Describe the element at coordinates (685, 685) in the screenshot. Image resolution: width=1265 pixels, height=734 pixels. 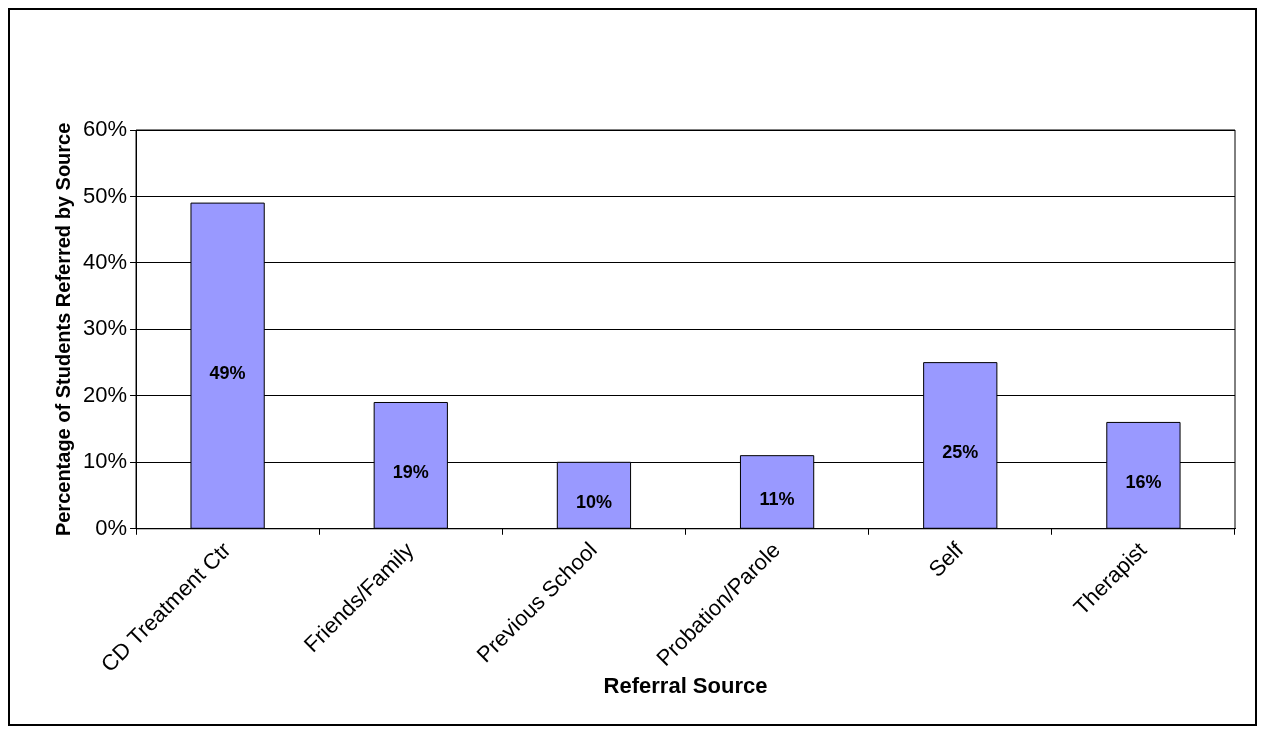
I see `x-axis-title: Referral Source` at that location.